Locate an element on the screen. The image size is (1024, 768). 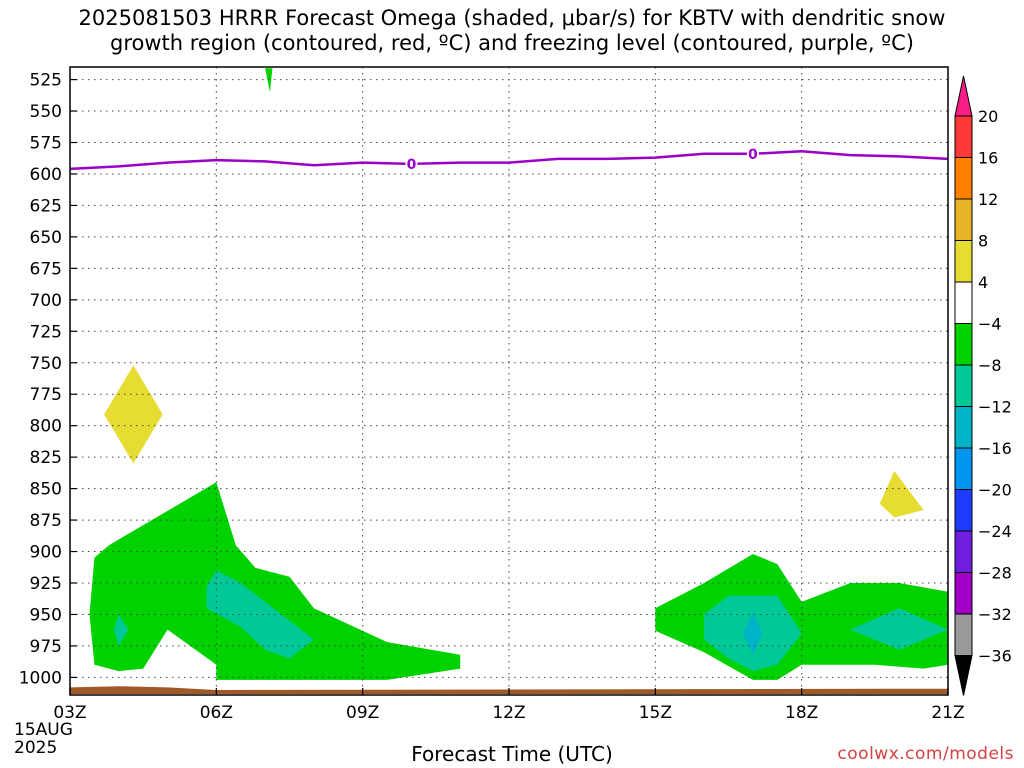
colorbar-label-12: −32 is located at coordinates (995, 614).